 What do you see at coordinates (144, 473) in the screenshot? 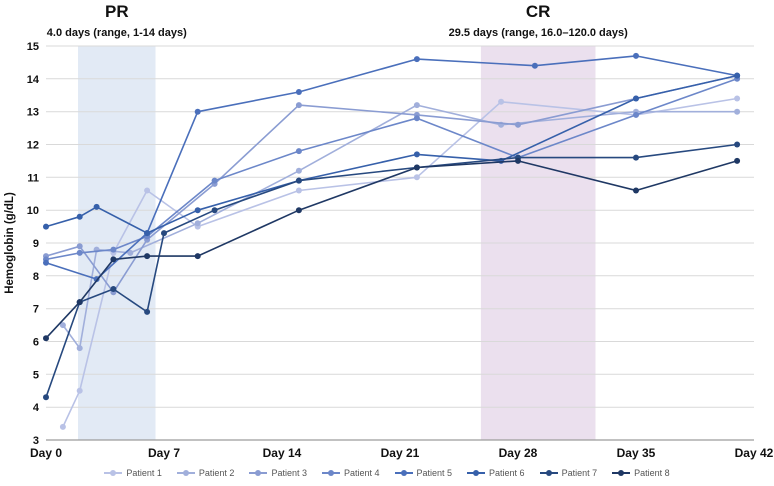
I see `legend-label: Patient 1` at bounding box center [144, 473].